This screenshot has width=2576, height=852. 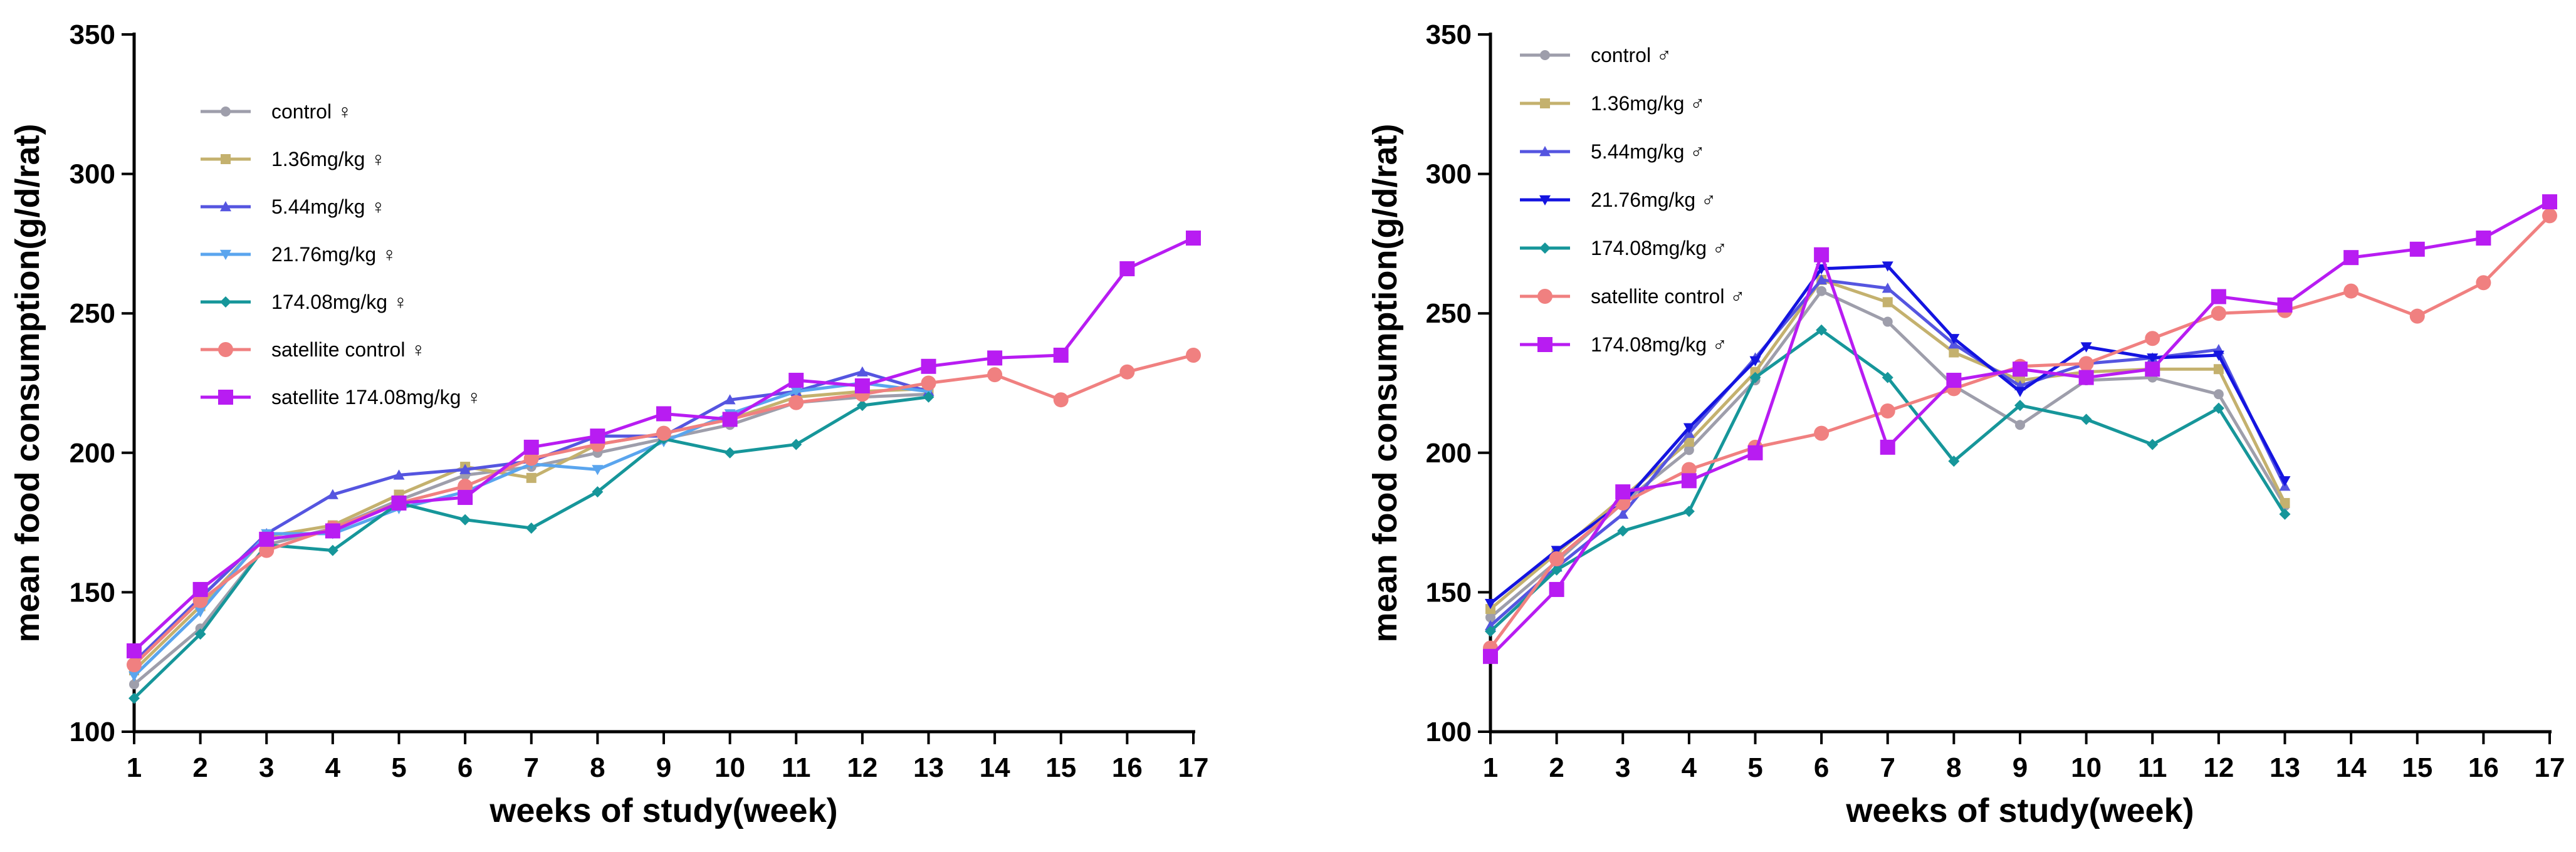 What do you see at coordinates (862, 767) in the screenshot?
I see `x-tick-label: 12` at bounding box center [862, 767].